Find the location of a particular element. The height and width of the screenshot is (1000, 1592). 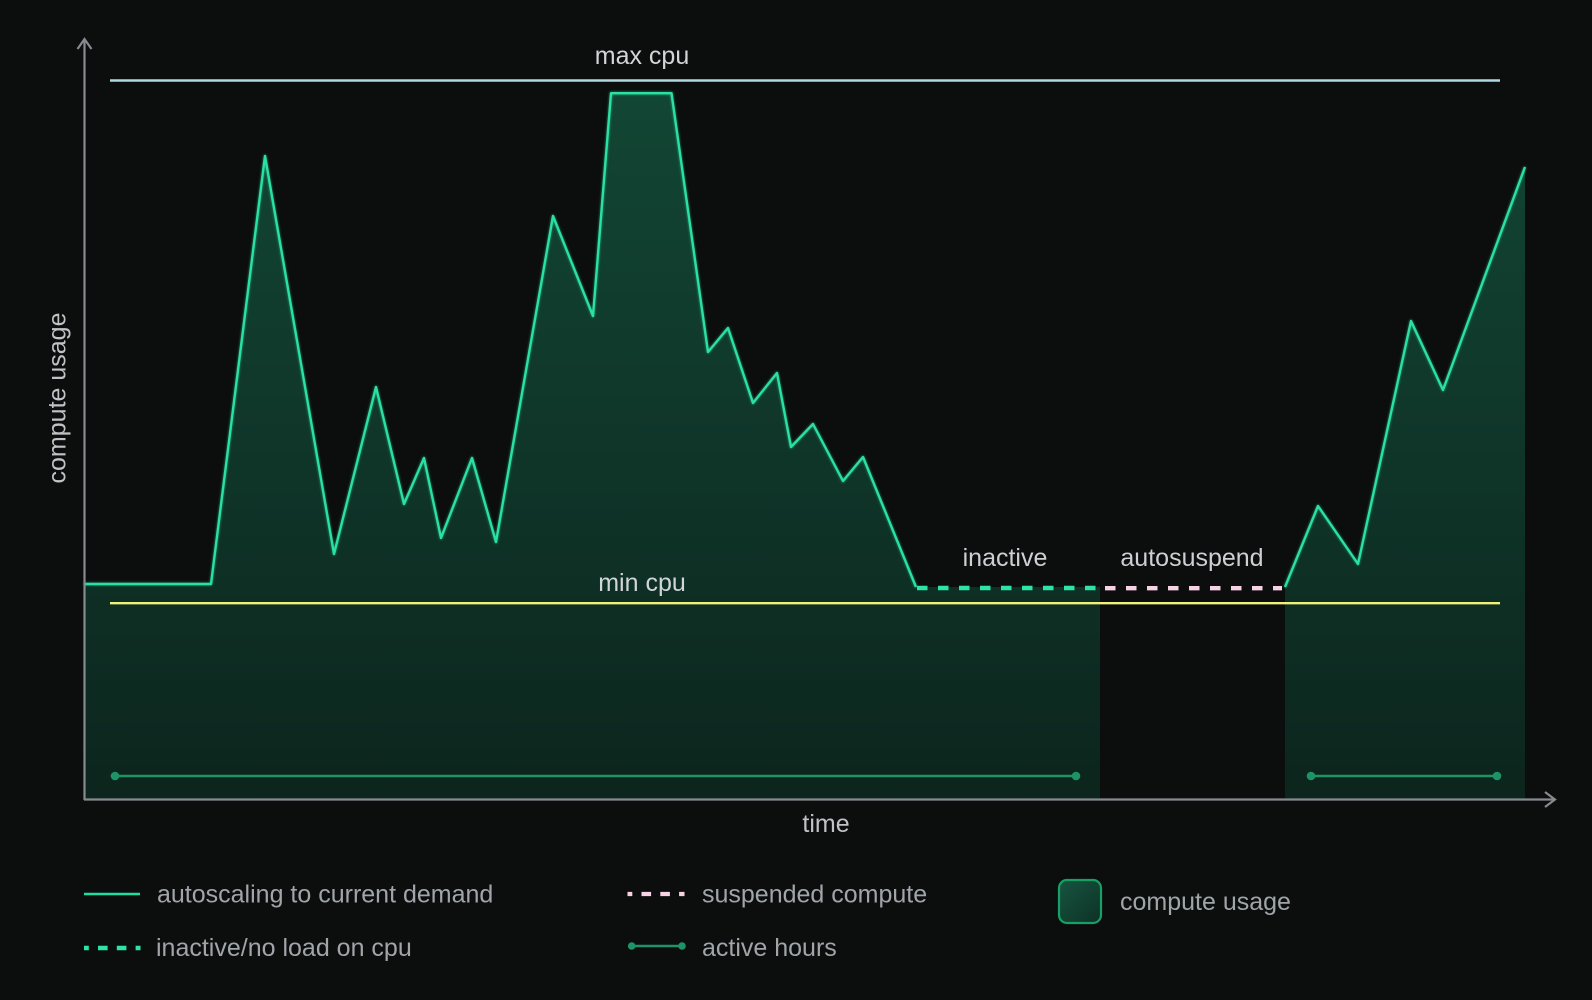

svg-text: suspended compute is located at coordinates (814, 895).